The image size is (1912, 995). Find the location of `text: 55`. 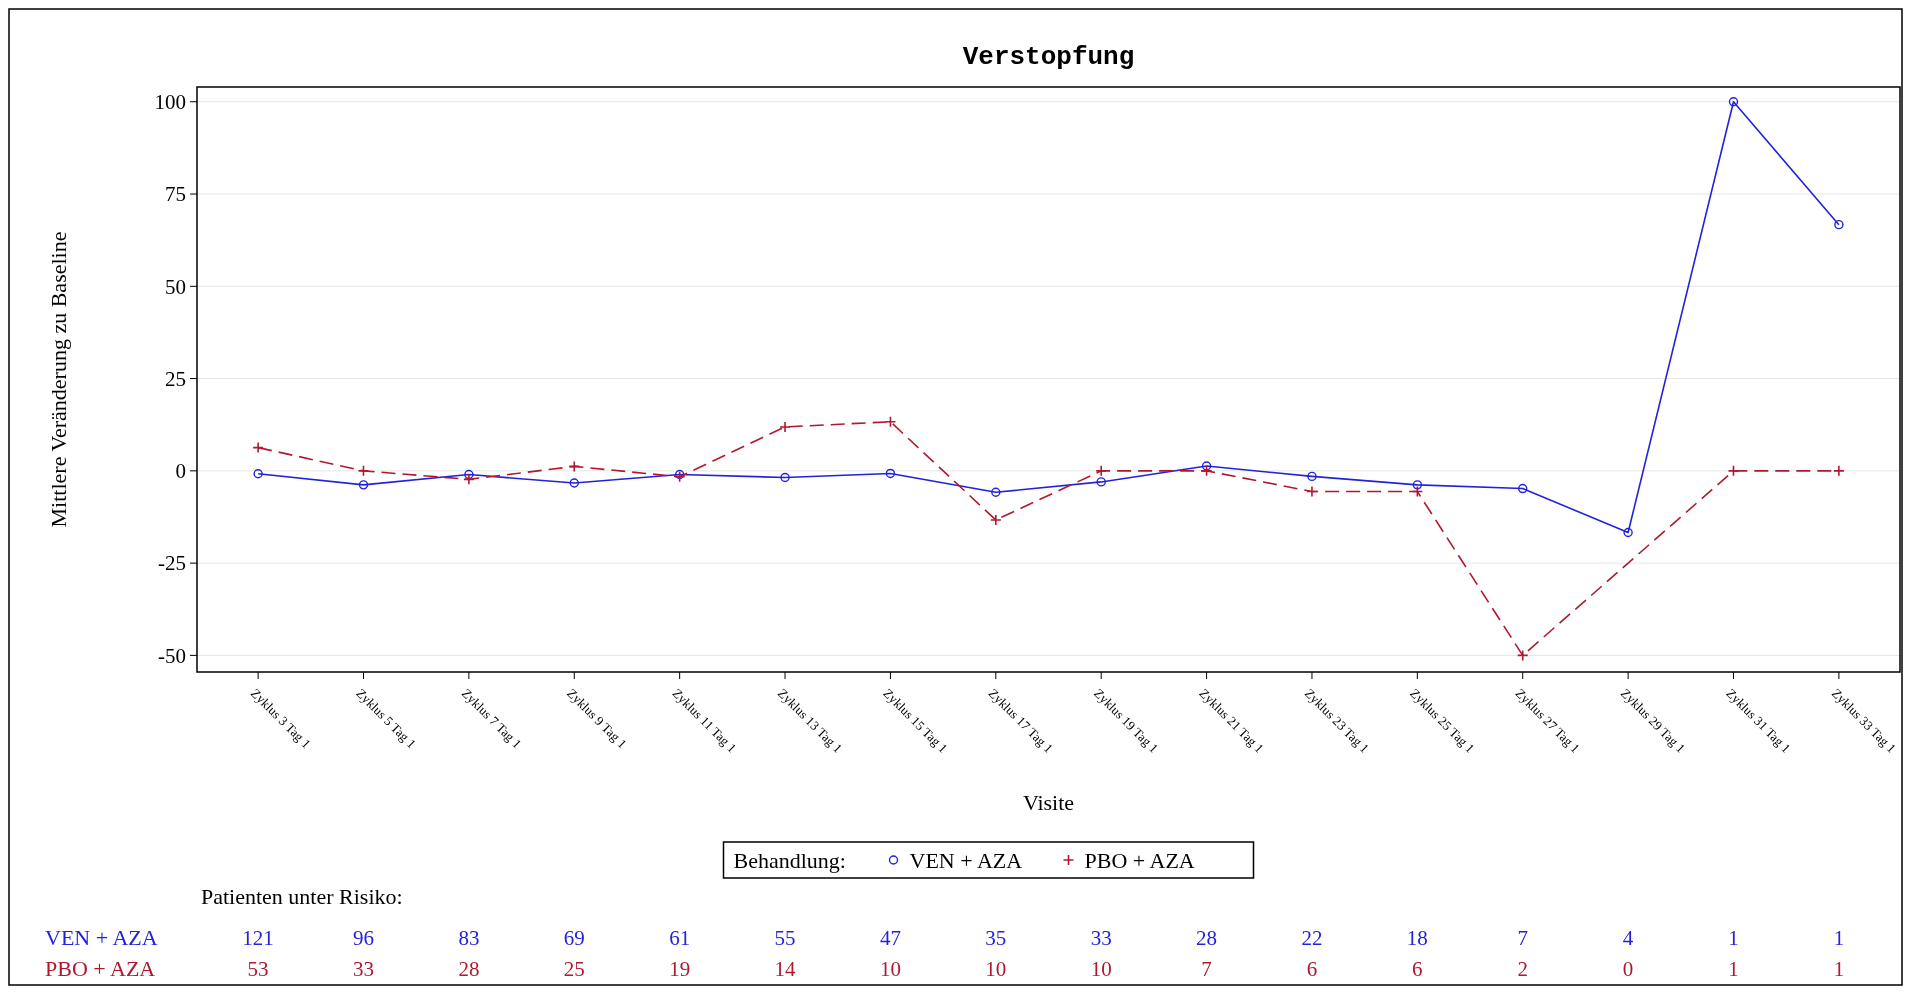

text: 55 is located at coordinates (785, 938).